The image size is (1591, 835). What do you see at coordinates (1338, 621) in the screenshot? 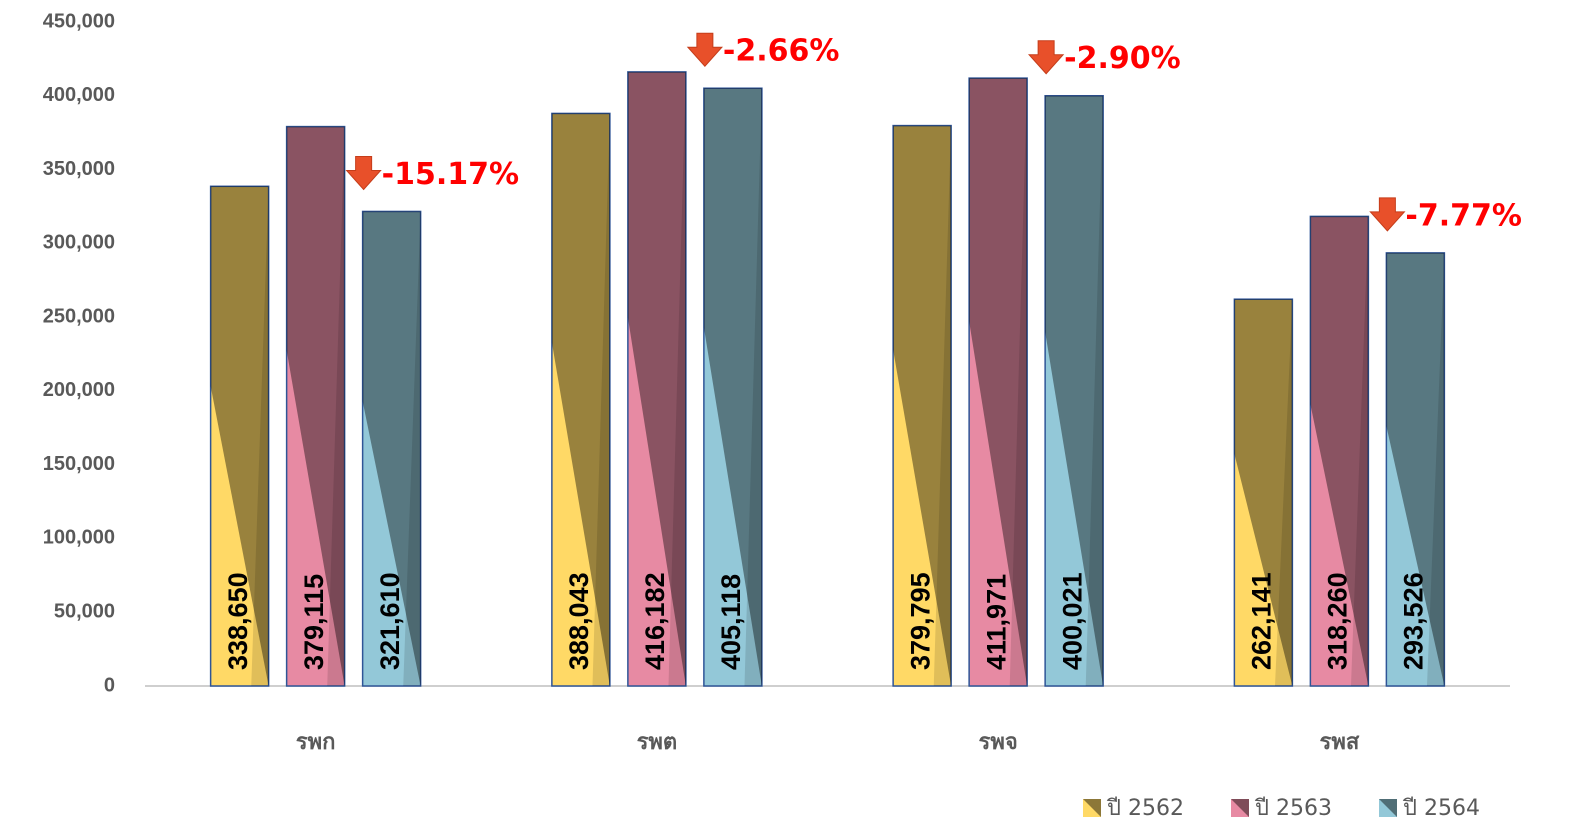
I see `data-label: 318,260` at bounding box center [1338, 621].